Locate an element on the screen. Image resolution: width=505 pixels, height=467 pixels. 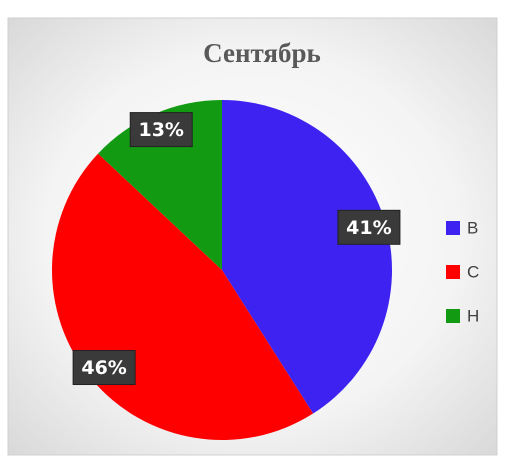
data-label: 13% is located at coordinates (160, 130).